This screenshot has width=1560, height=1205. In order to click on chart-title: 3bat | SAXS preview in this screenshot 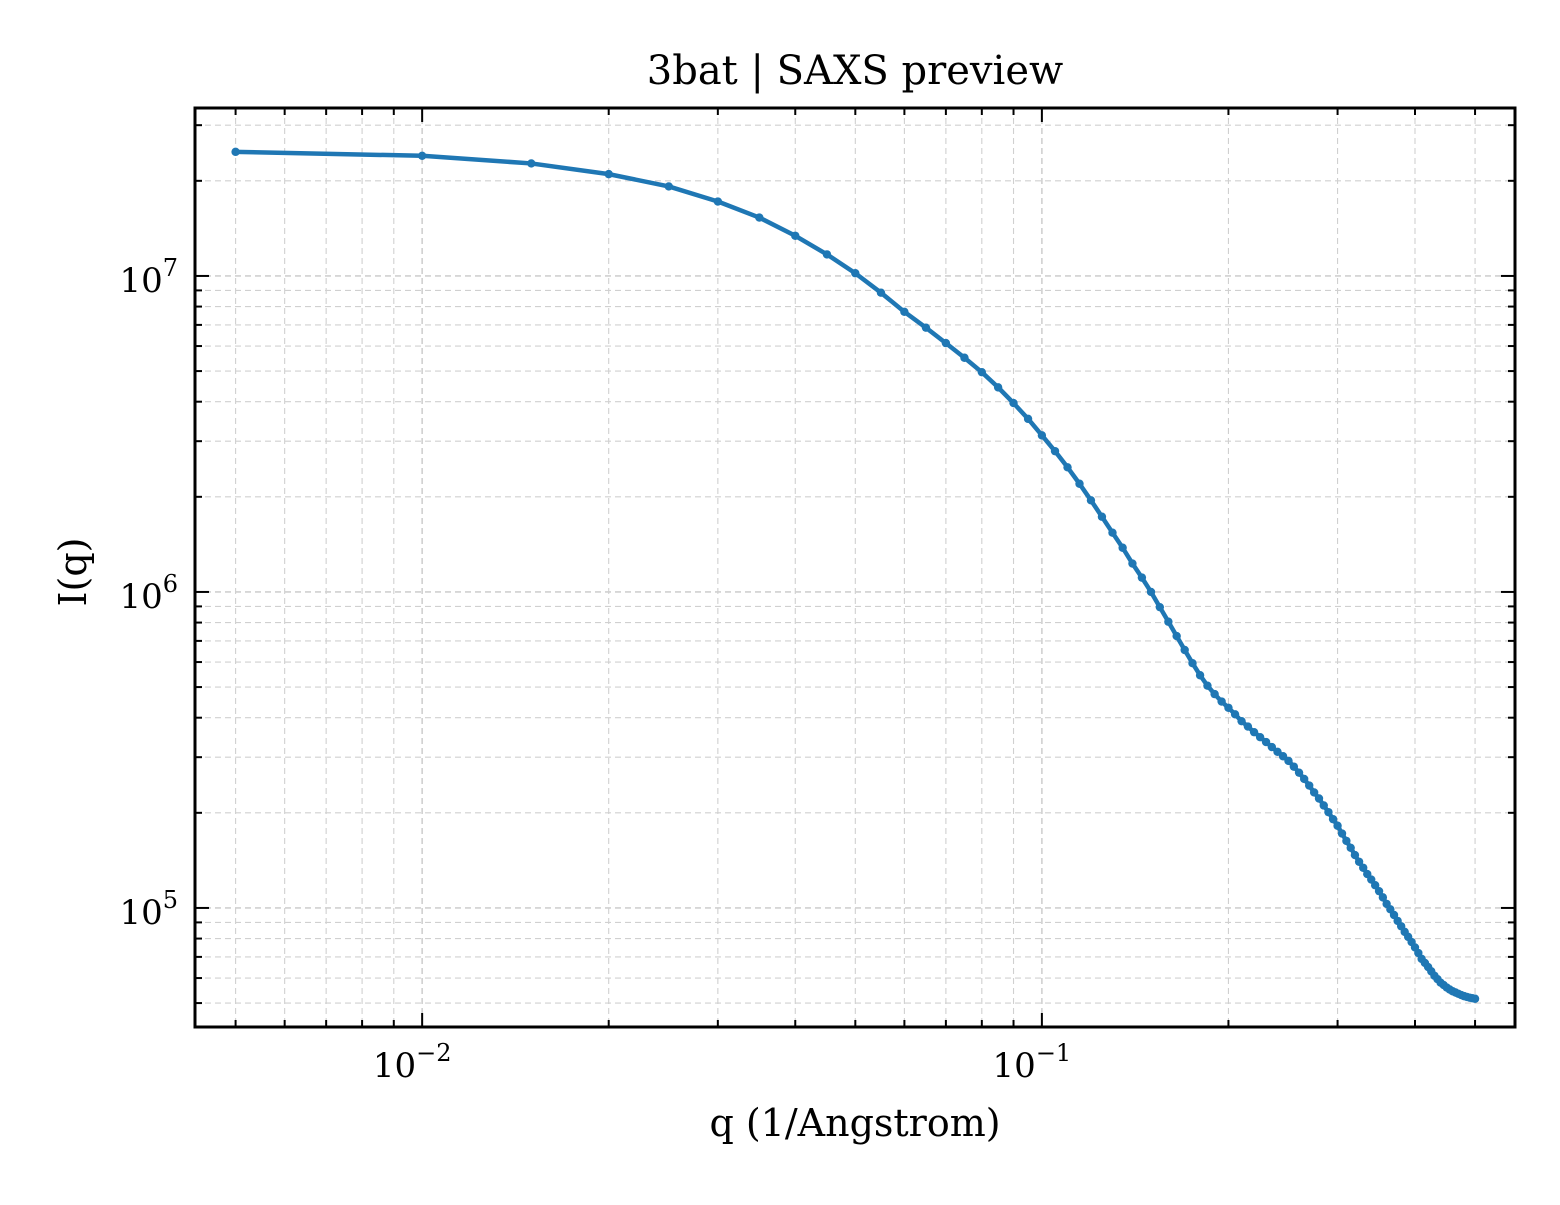, I will do `click(855, 71)`.